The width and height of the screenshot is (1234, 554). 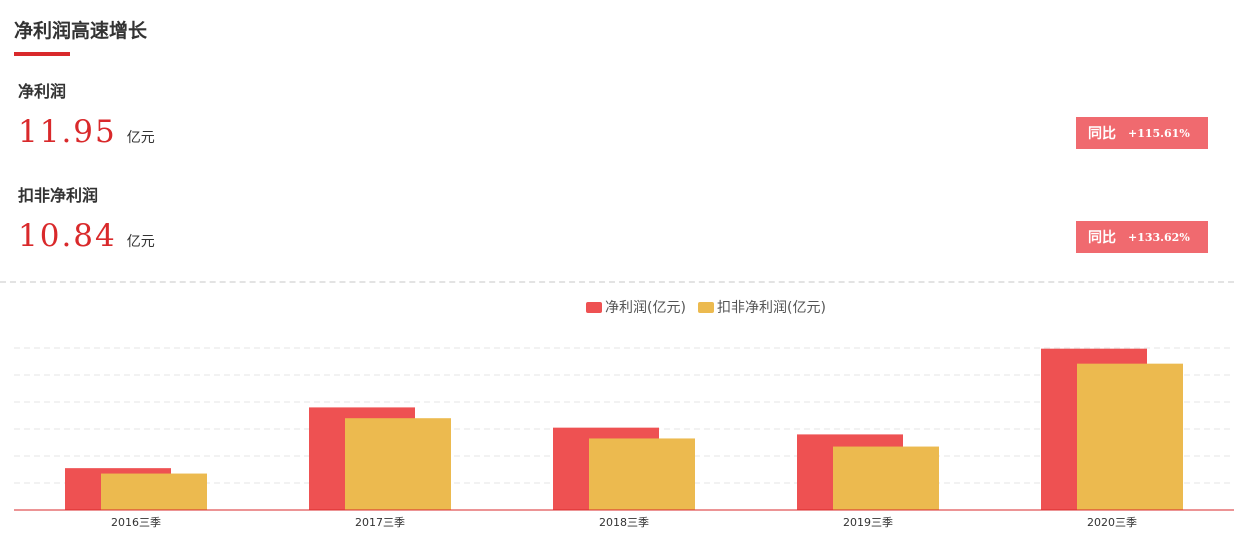 I want to click on net-profit-label: 净利润, so click(x=42, y=91).